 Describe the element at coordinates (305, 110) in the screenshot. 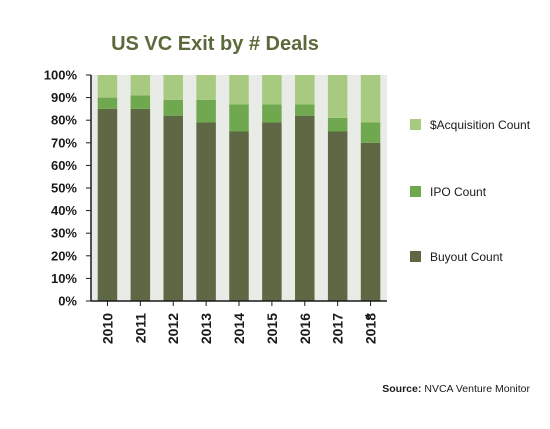

I see `bar-segment-ipo-count-2016` at that location.